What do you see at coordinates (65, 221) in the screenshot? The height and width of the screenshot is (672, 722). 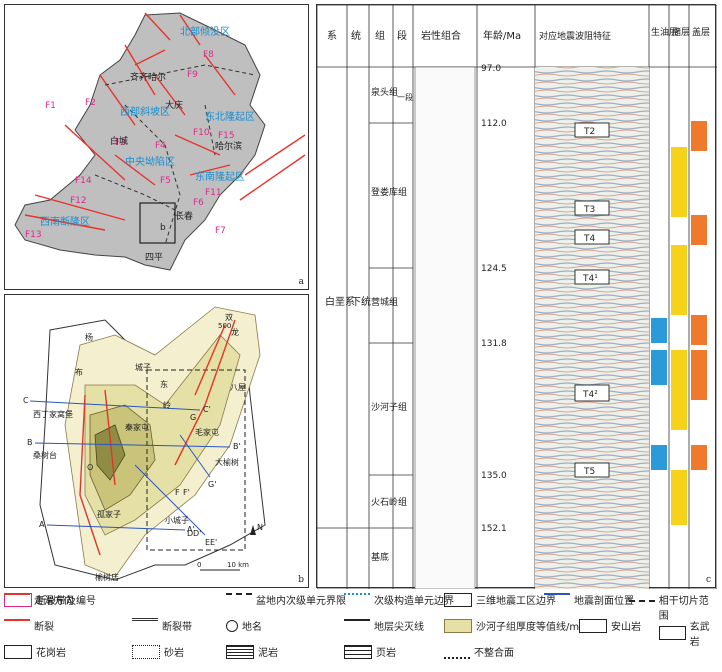 I see `region-label: 西南断隆区` at bounding box center [65, 221].